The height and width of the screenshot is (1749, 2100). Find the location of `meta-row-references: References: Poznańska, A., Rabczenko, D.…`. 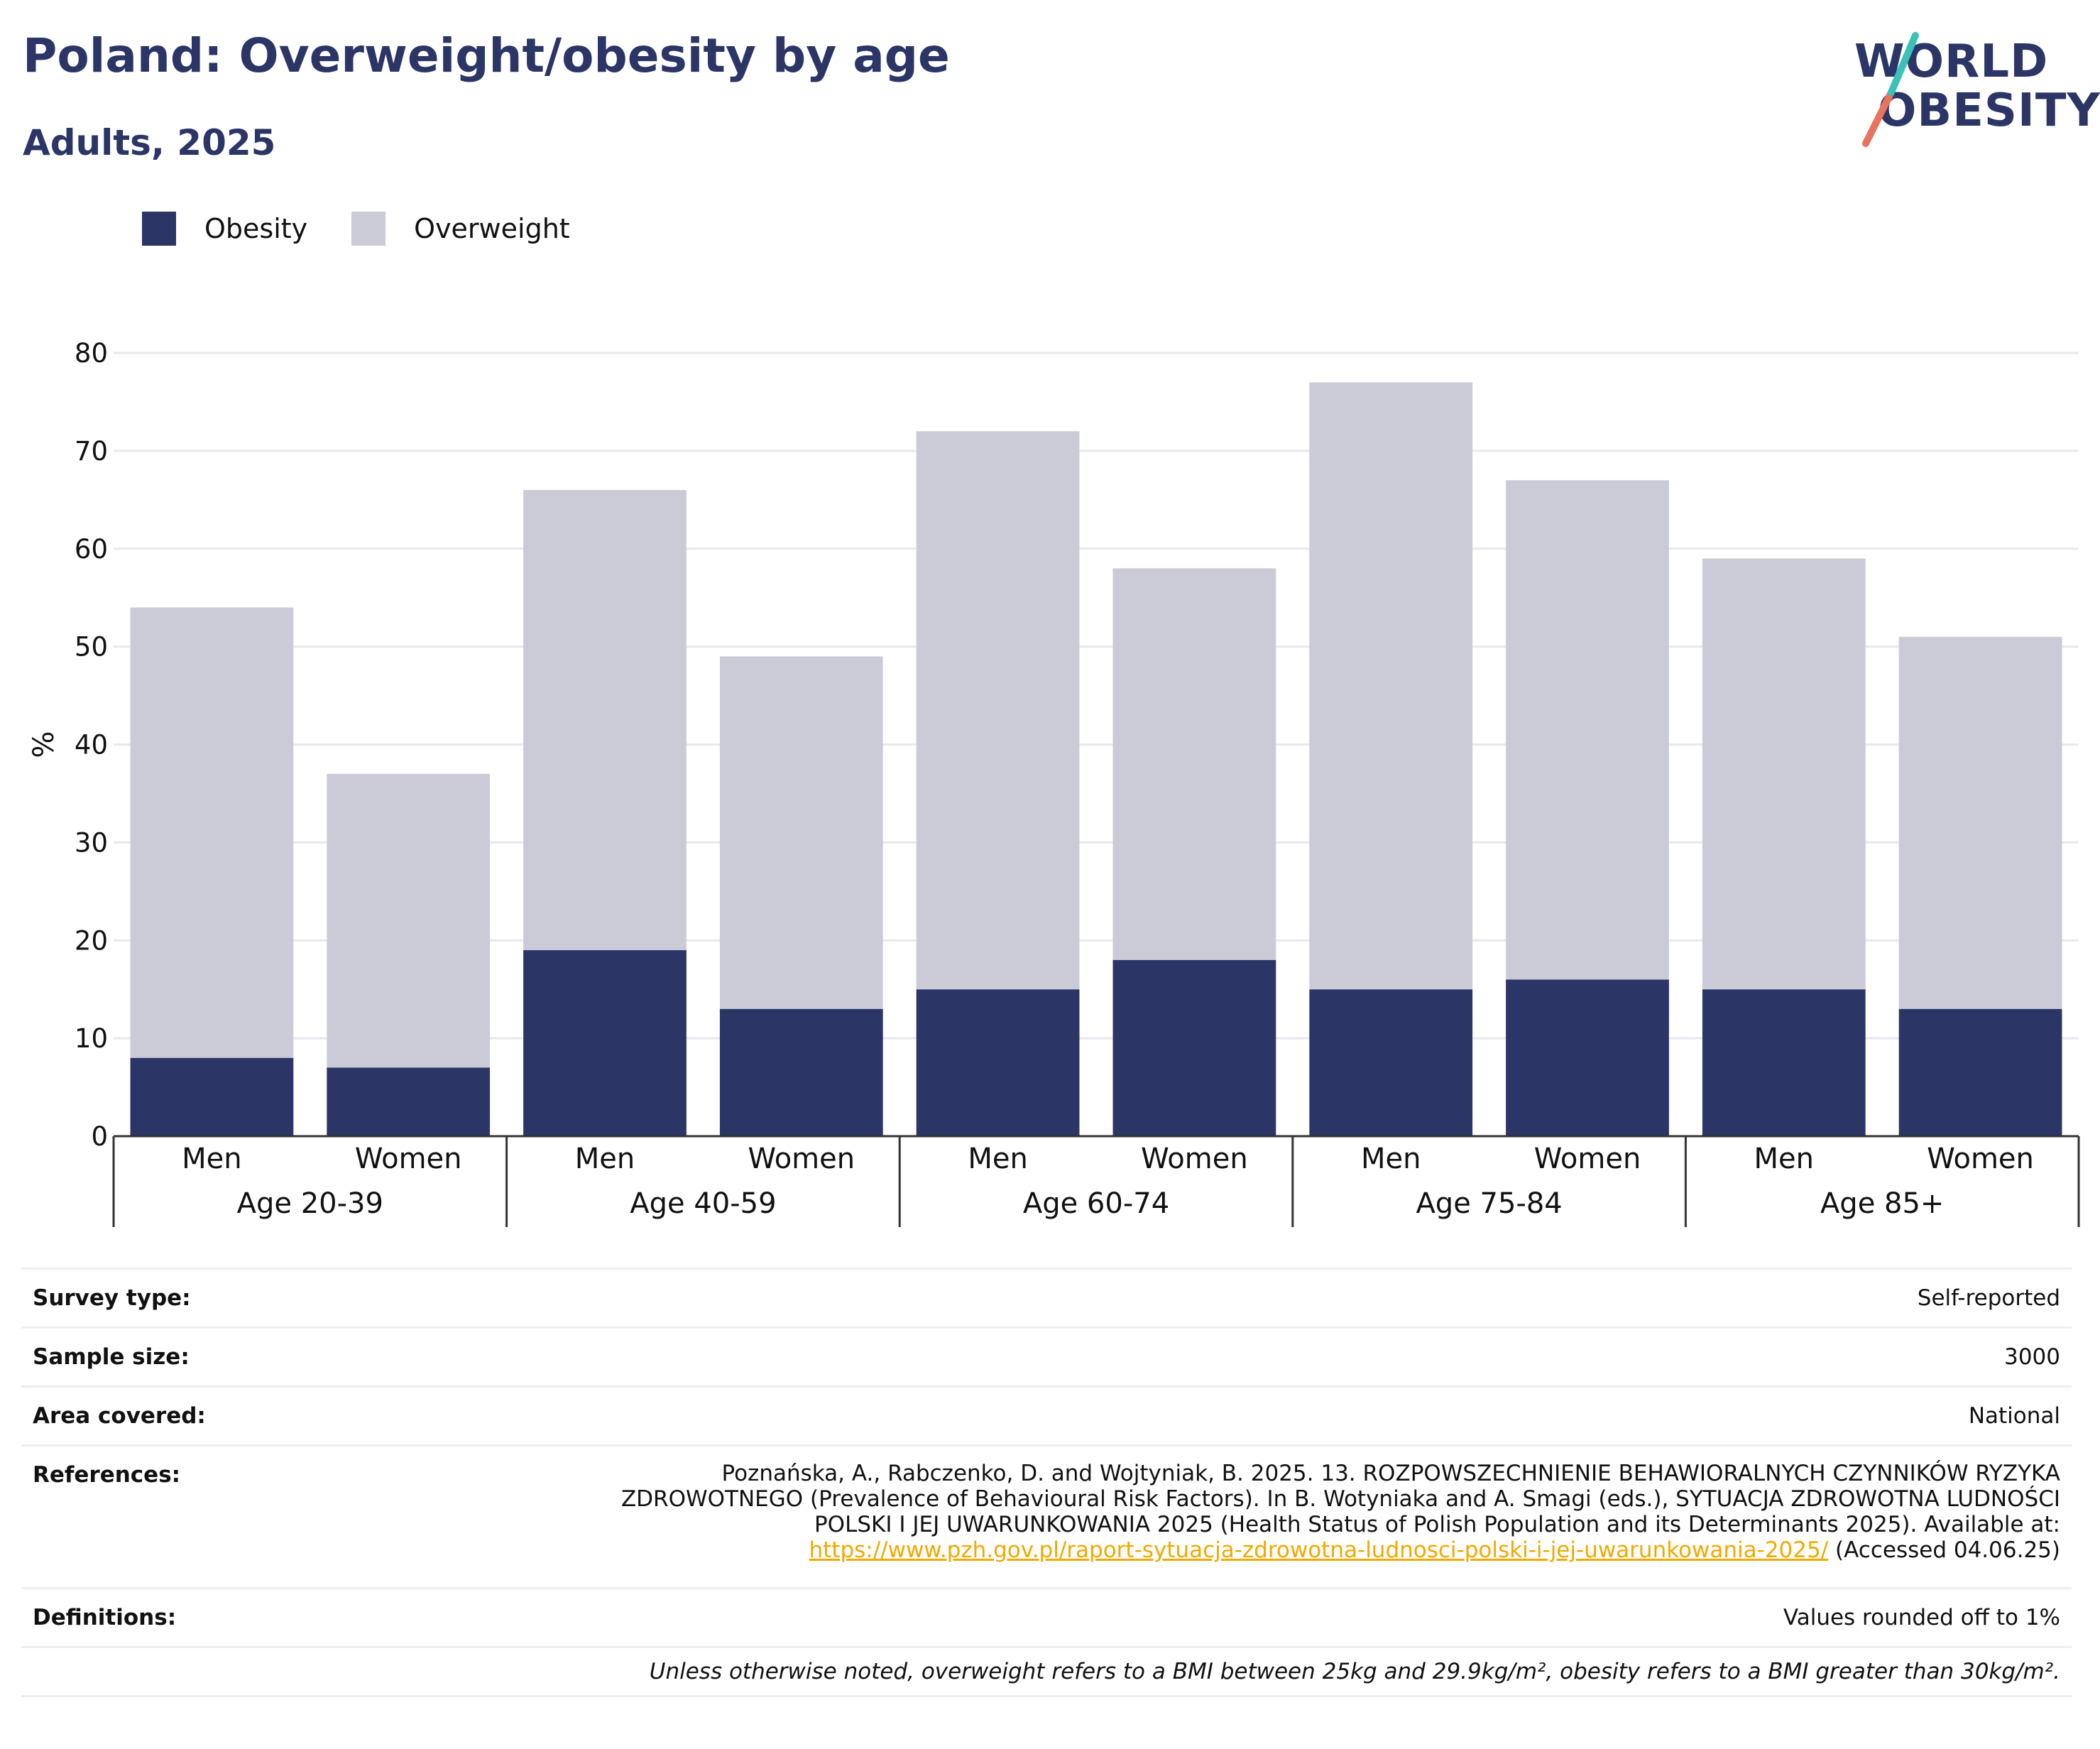

meta-row-references: References: Poznańska, A., Rabczenko, D.… is located at coordinates (1046, 1515).